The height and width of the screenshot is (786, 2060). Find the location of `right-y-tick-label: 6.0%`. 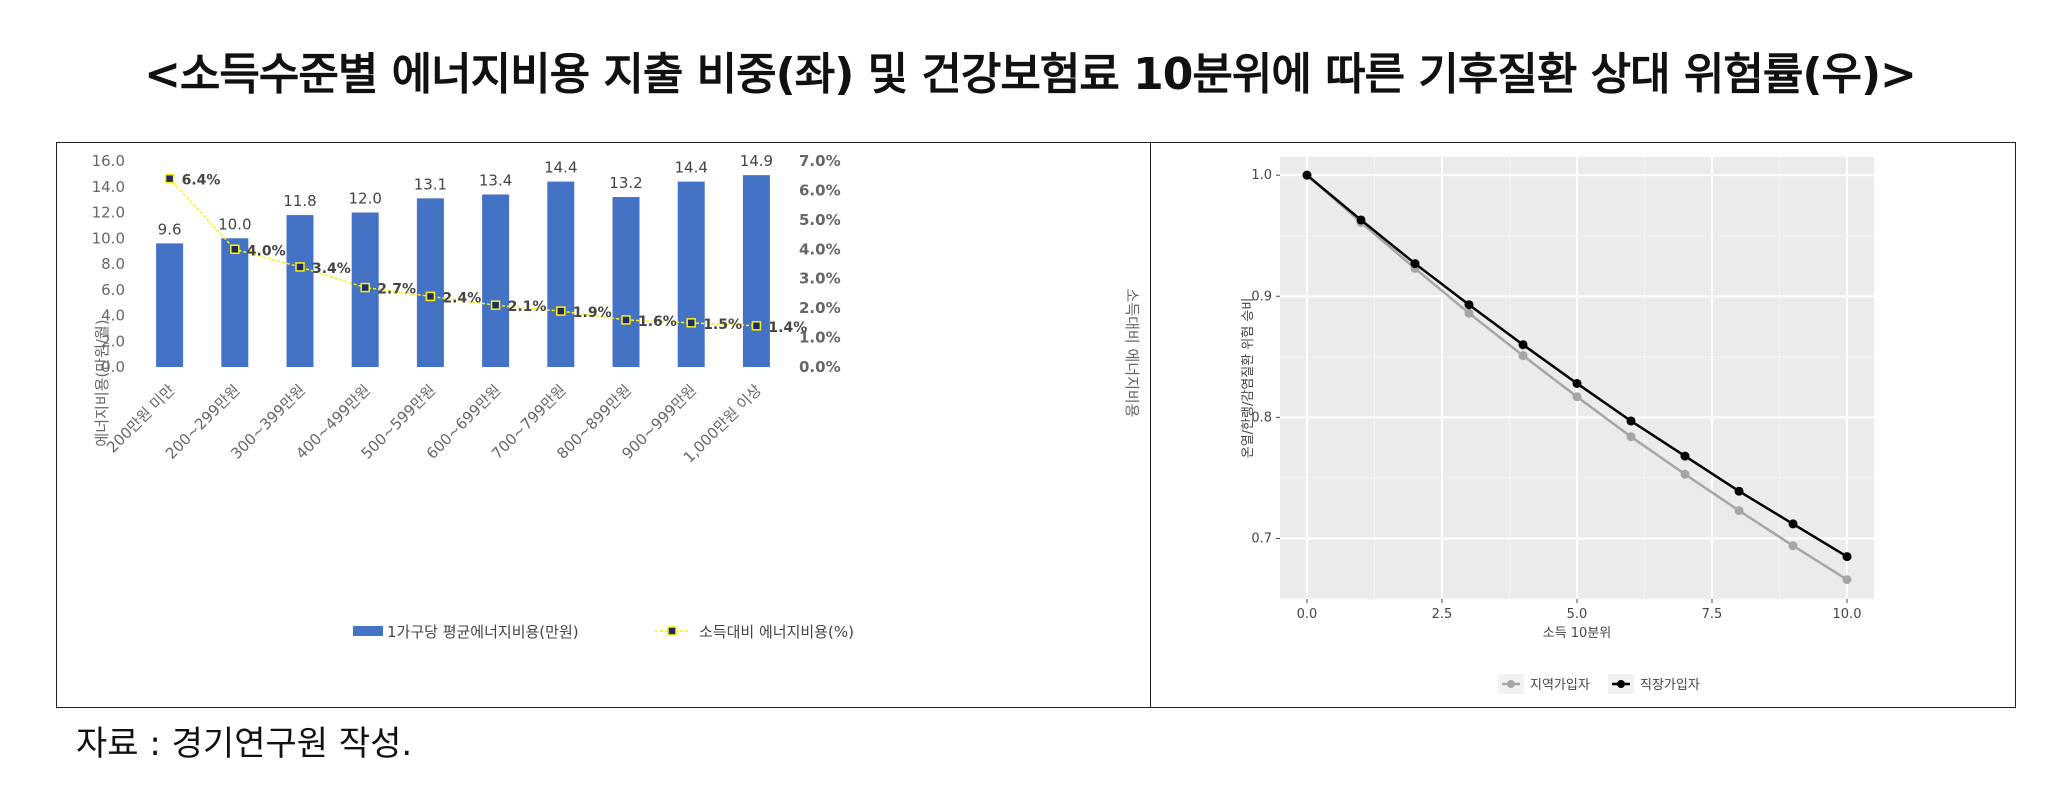

right-y-tick-label: 6.0% is located at coordinates (820, 190).